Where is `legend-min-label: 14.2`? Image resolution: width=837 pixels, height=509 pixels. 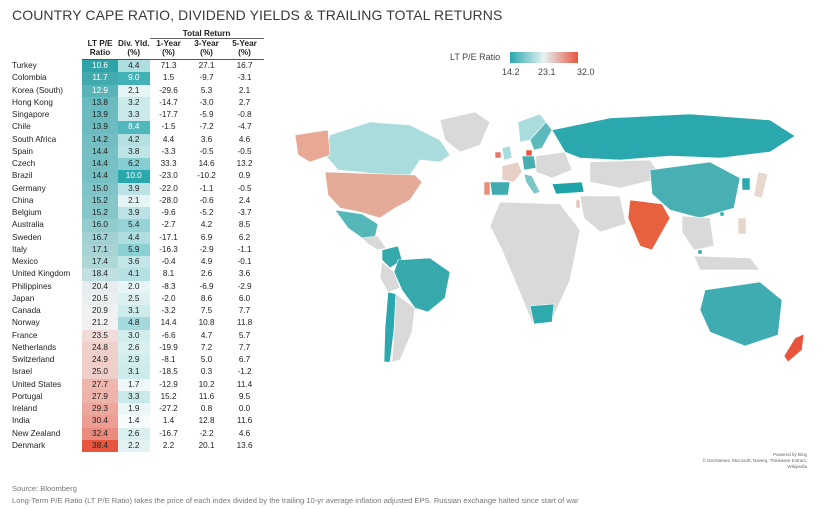
legend-min-label: 14.2 is located at coordinates (511, 72).